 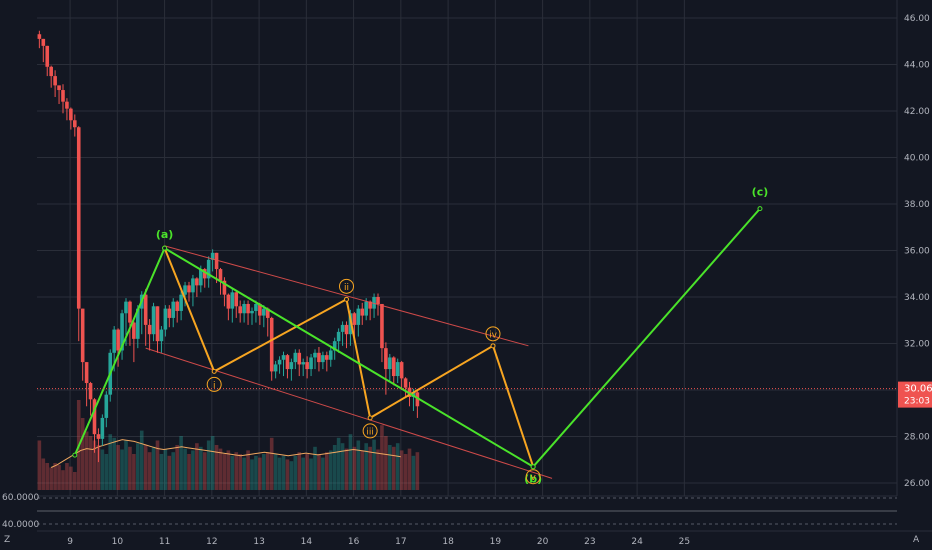 I want to click on green-wave-label: (c), so click(x=760, y=192).